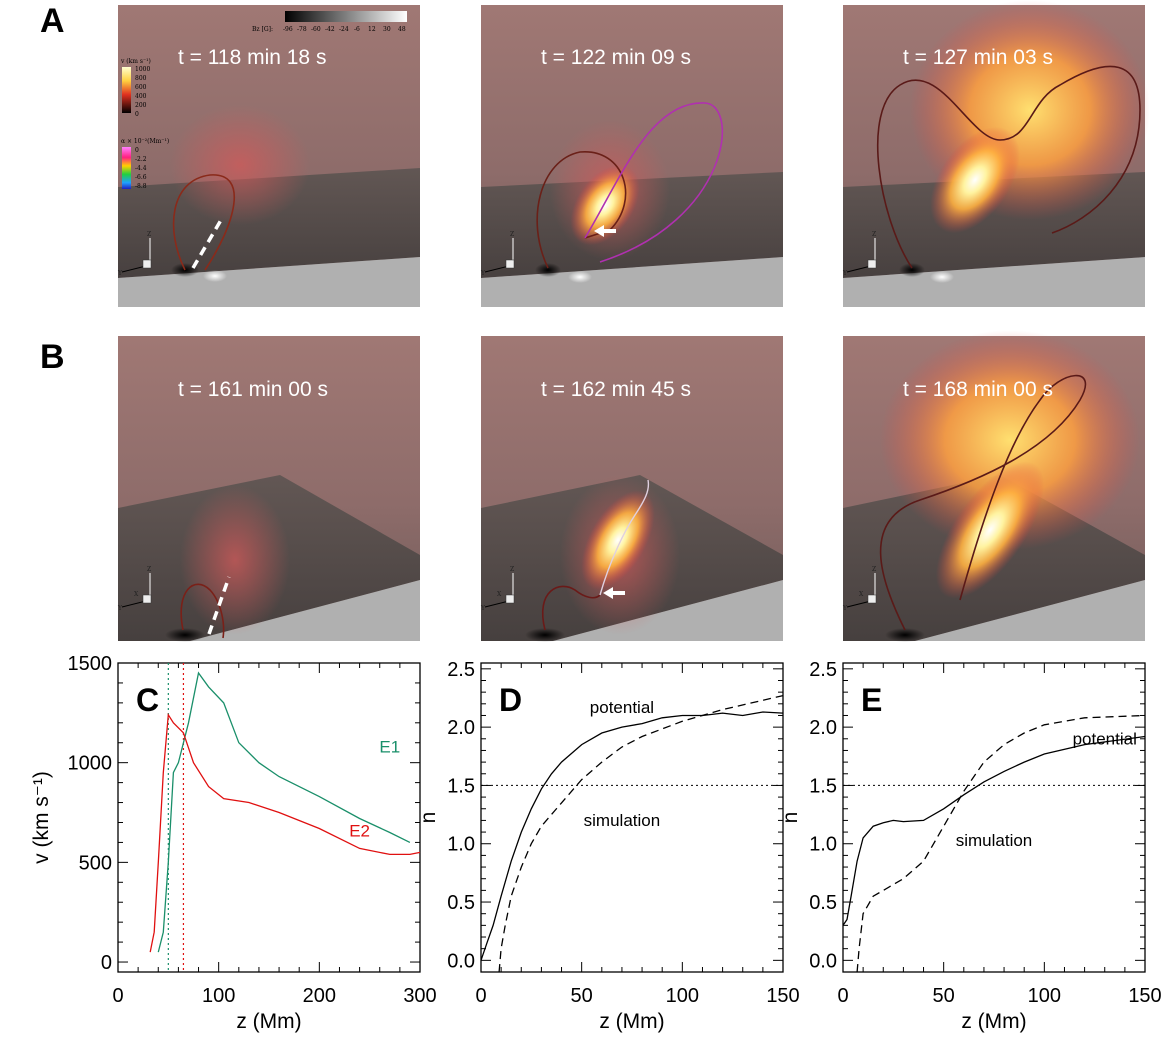  I want to click on y-tick-label: 2.0, so click(461, 728).